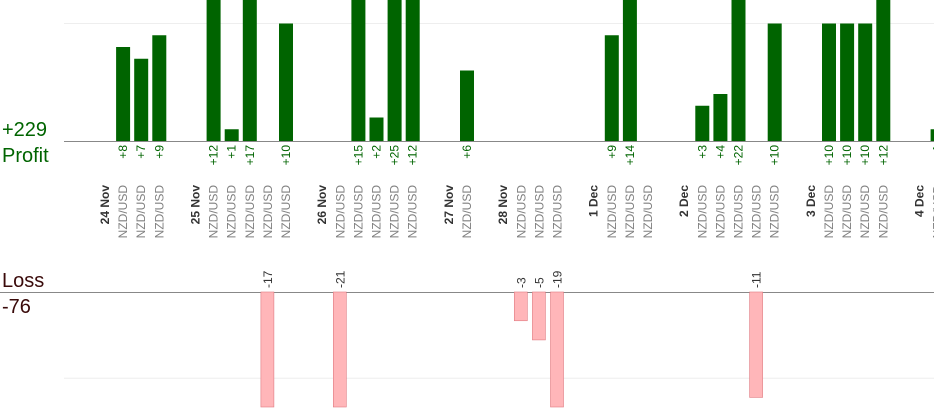 The image size is (934, 420). Describe the element at coordinates (811, 201) in the screenshot. I see `date-label: 3 Dec` at that location.